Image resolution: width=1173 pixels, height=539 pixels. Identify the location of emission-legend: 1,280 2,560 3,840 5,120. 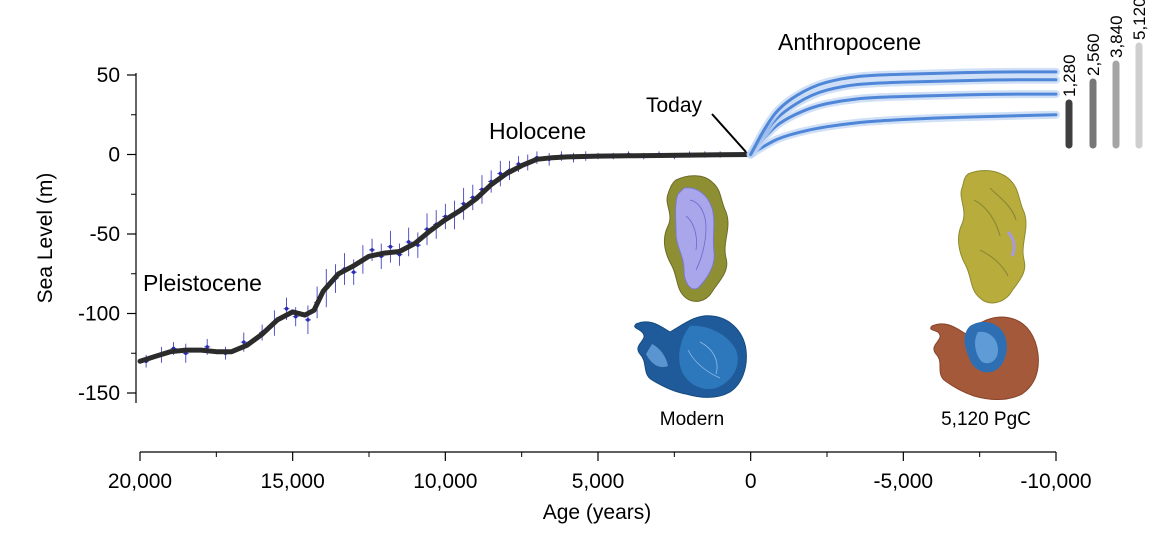
(1104, 74).